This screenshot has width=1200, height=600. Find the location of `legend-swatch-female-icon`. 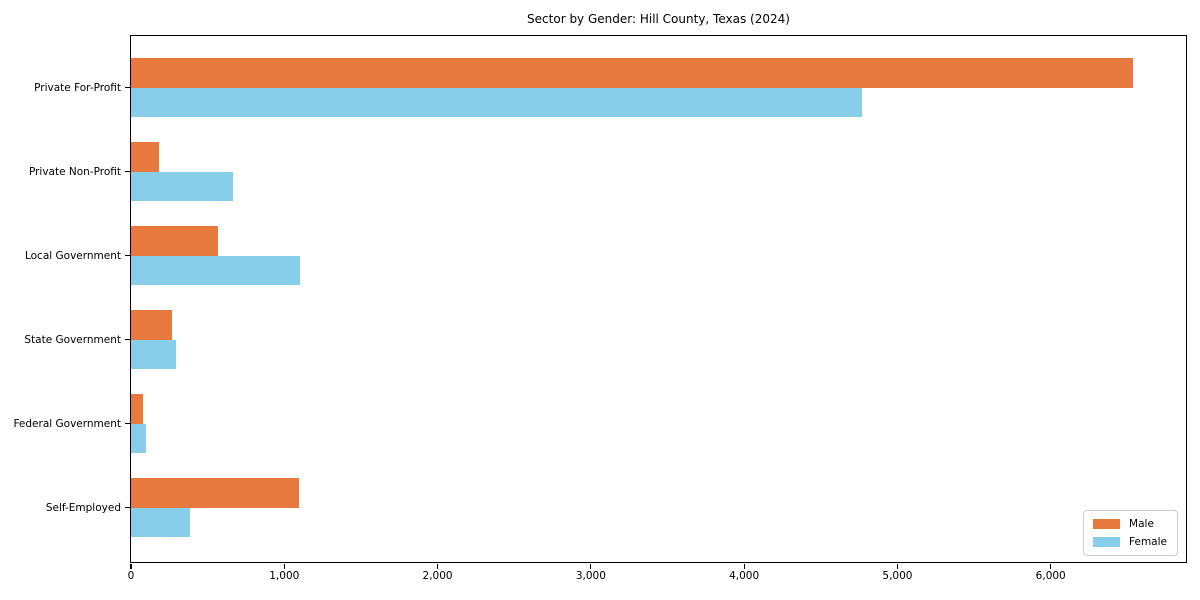

legend-swatch-female-icon is located at coordinates (1107, 542).